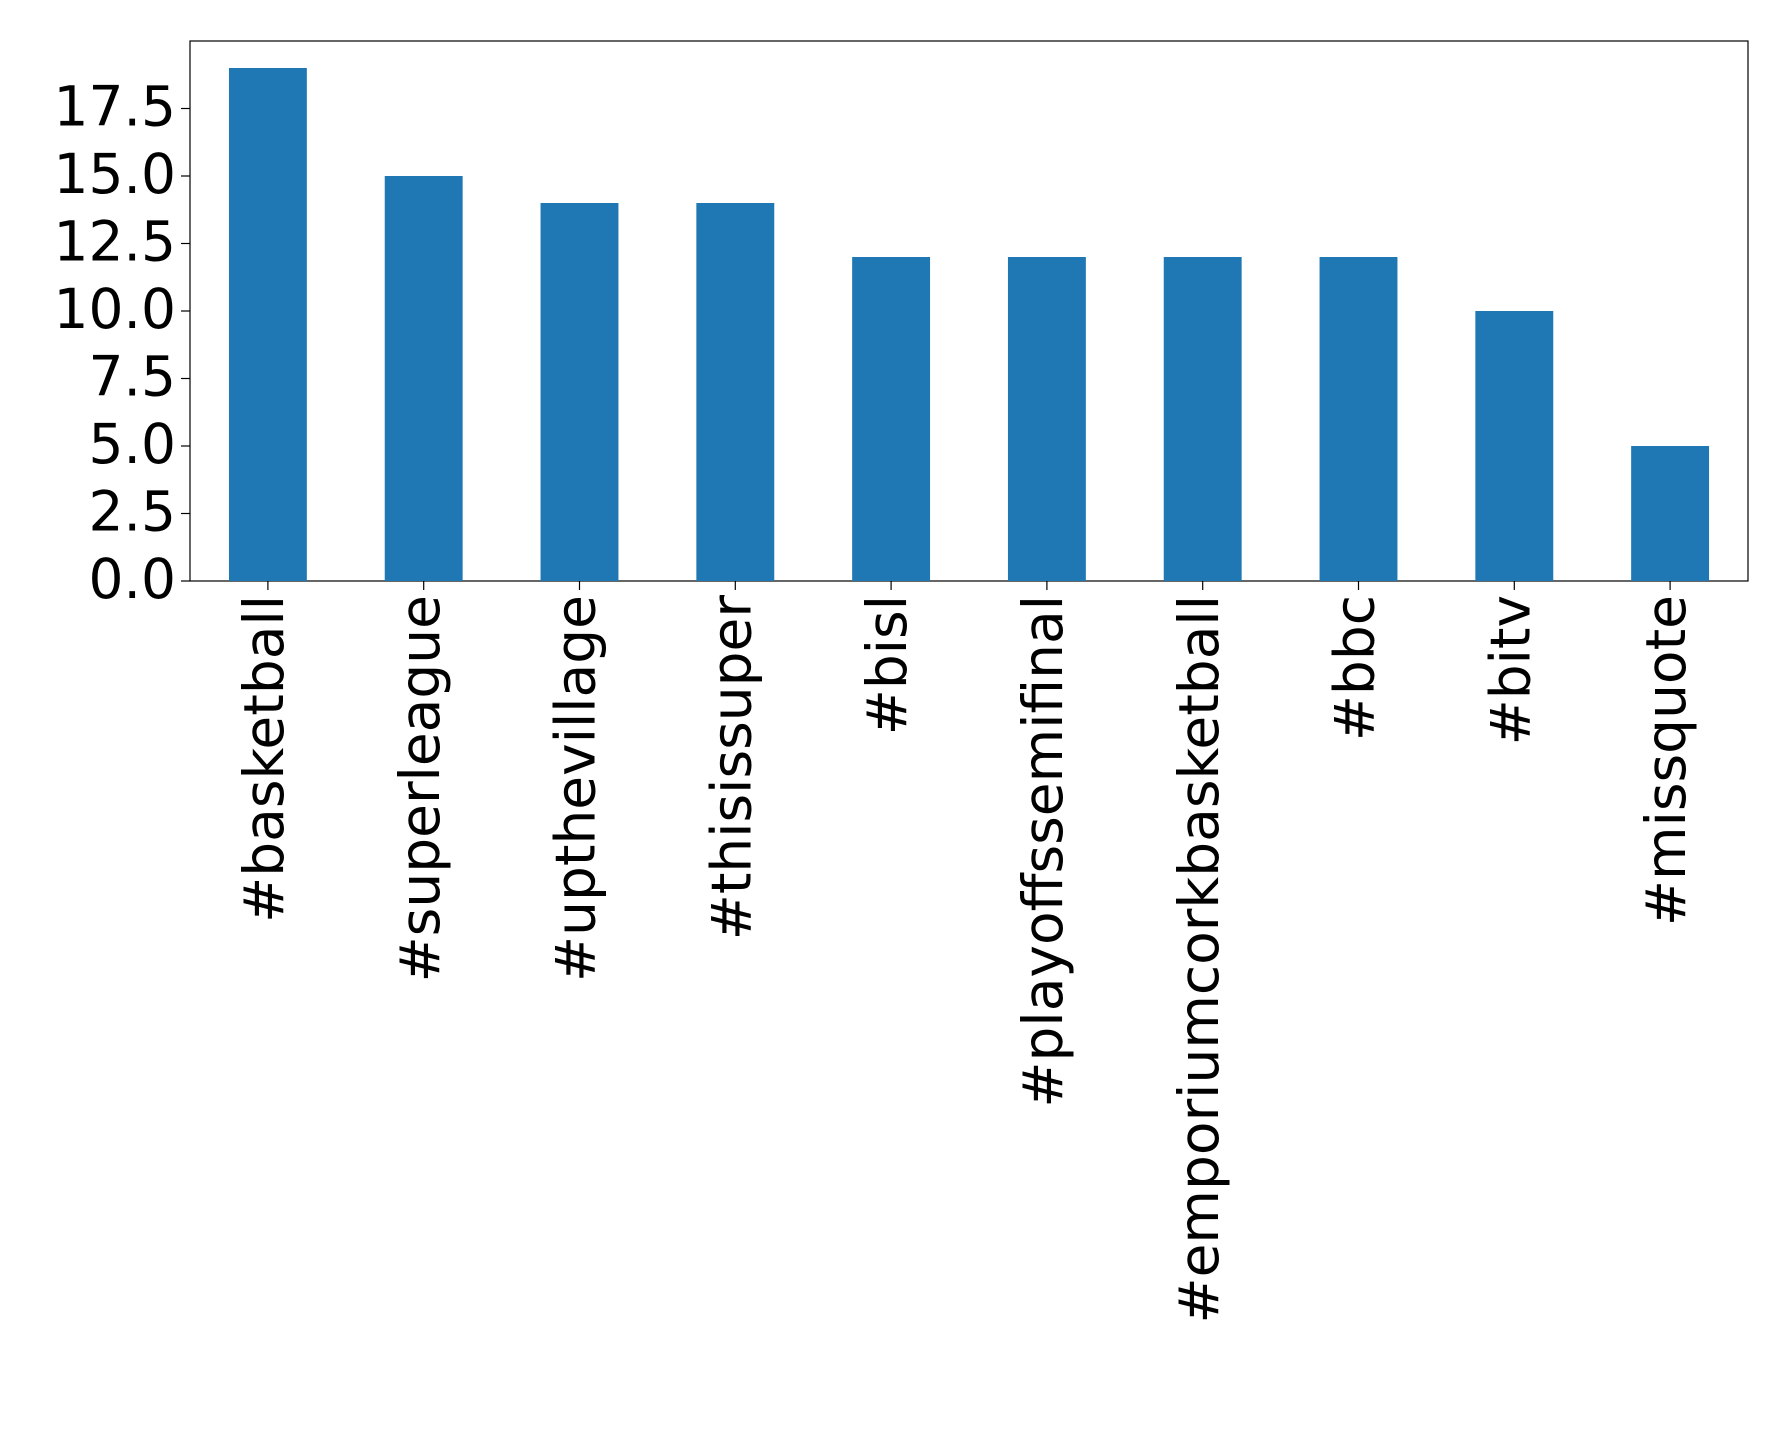 The image size is (1778, 1456). What do you see at coordinates (264, 759) in the screenshot?
I see `x-tick-label: #basketball` at bounding box center [264, 759].